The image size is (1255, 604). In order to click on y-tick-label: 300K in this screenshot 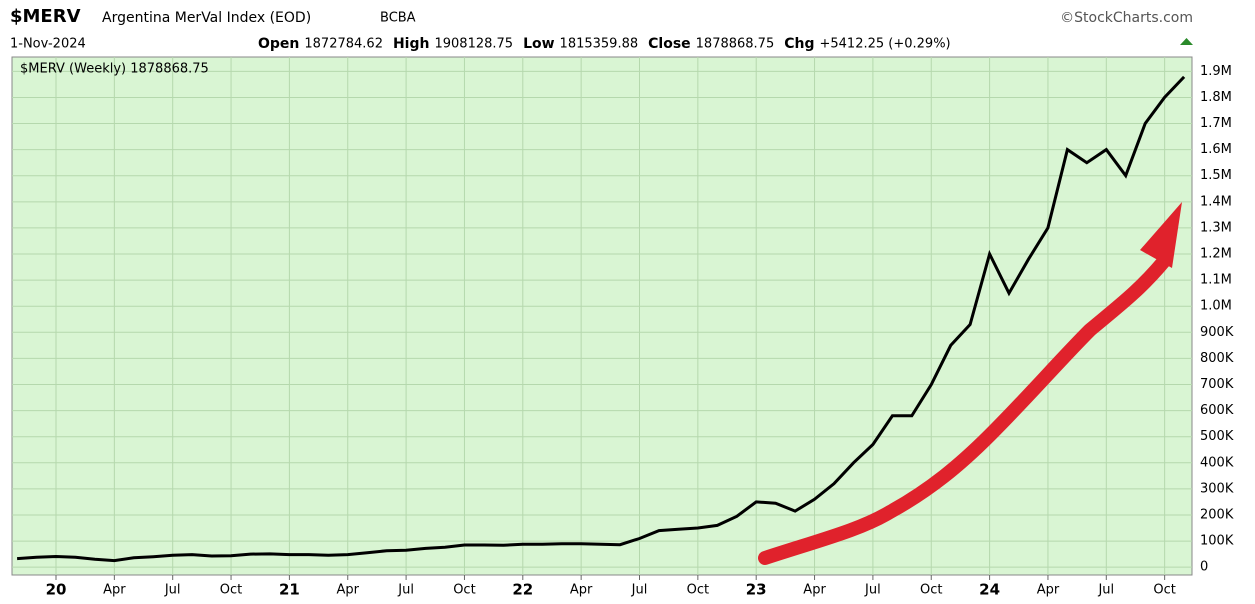, I will do `click(1217, 488)`.